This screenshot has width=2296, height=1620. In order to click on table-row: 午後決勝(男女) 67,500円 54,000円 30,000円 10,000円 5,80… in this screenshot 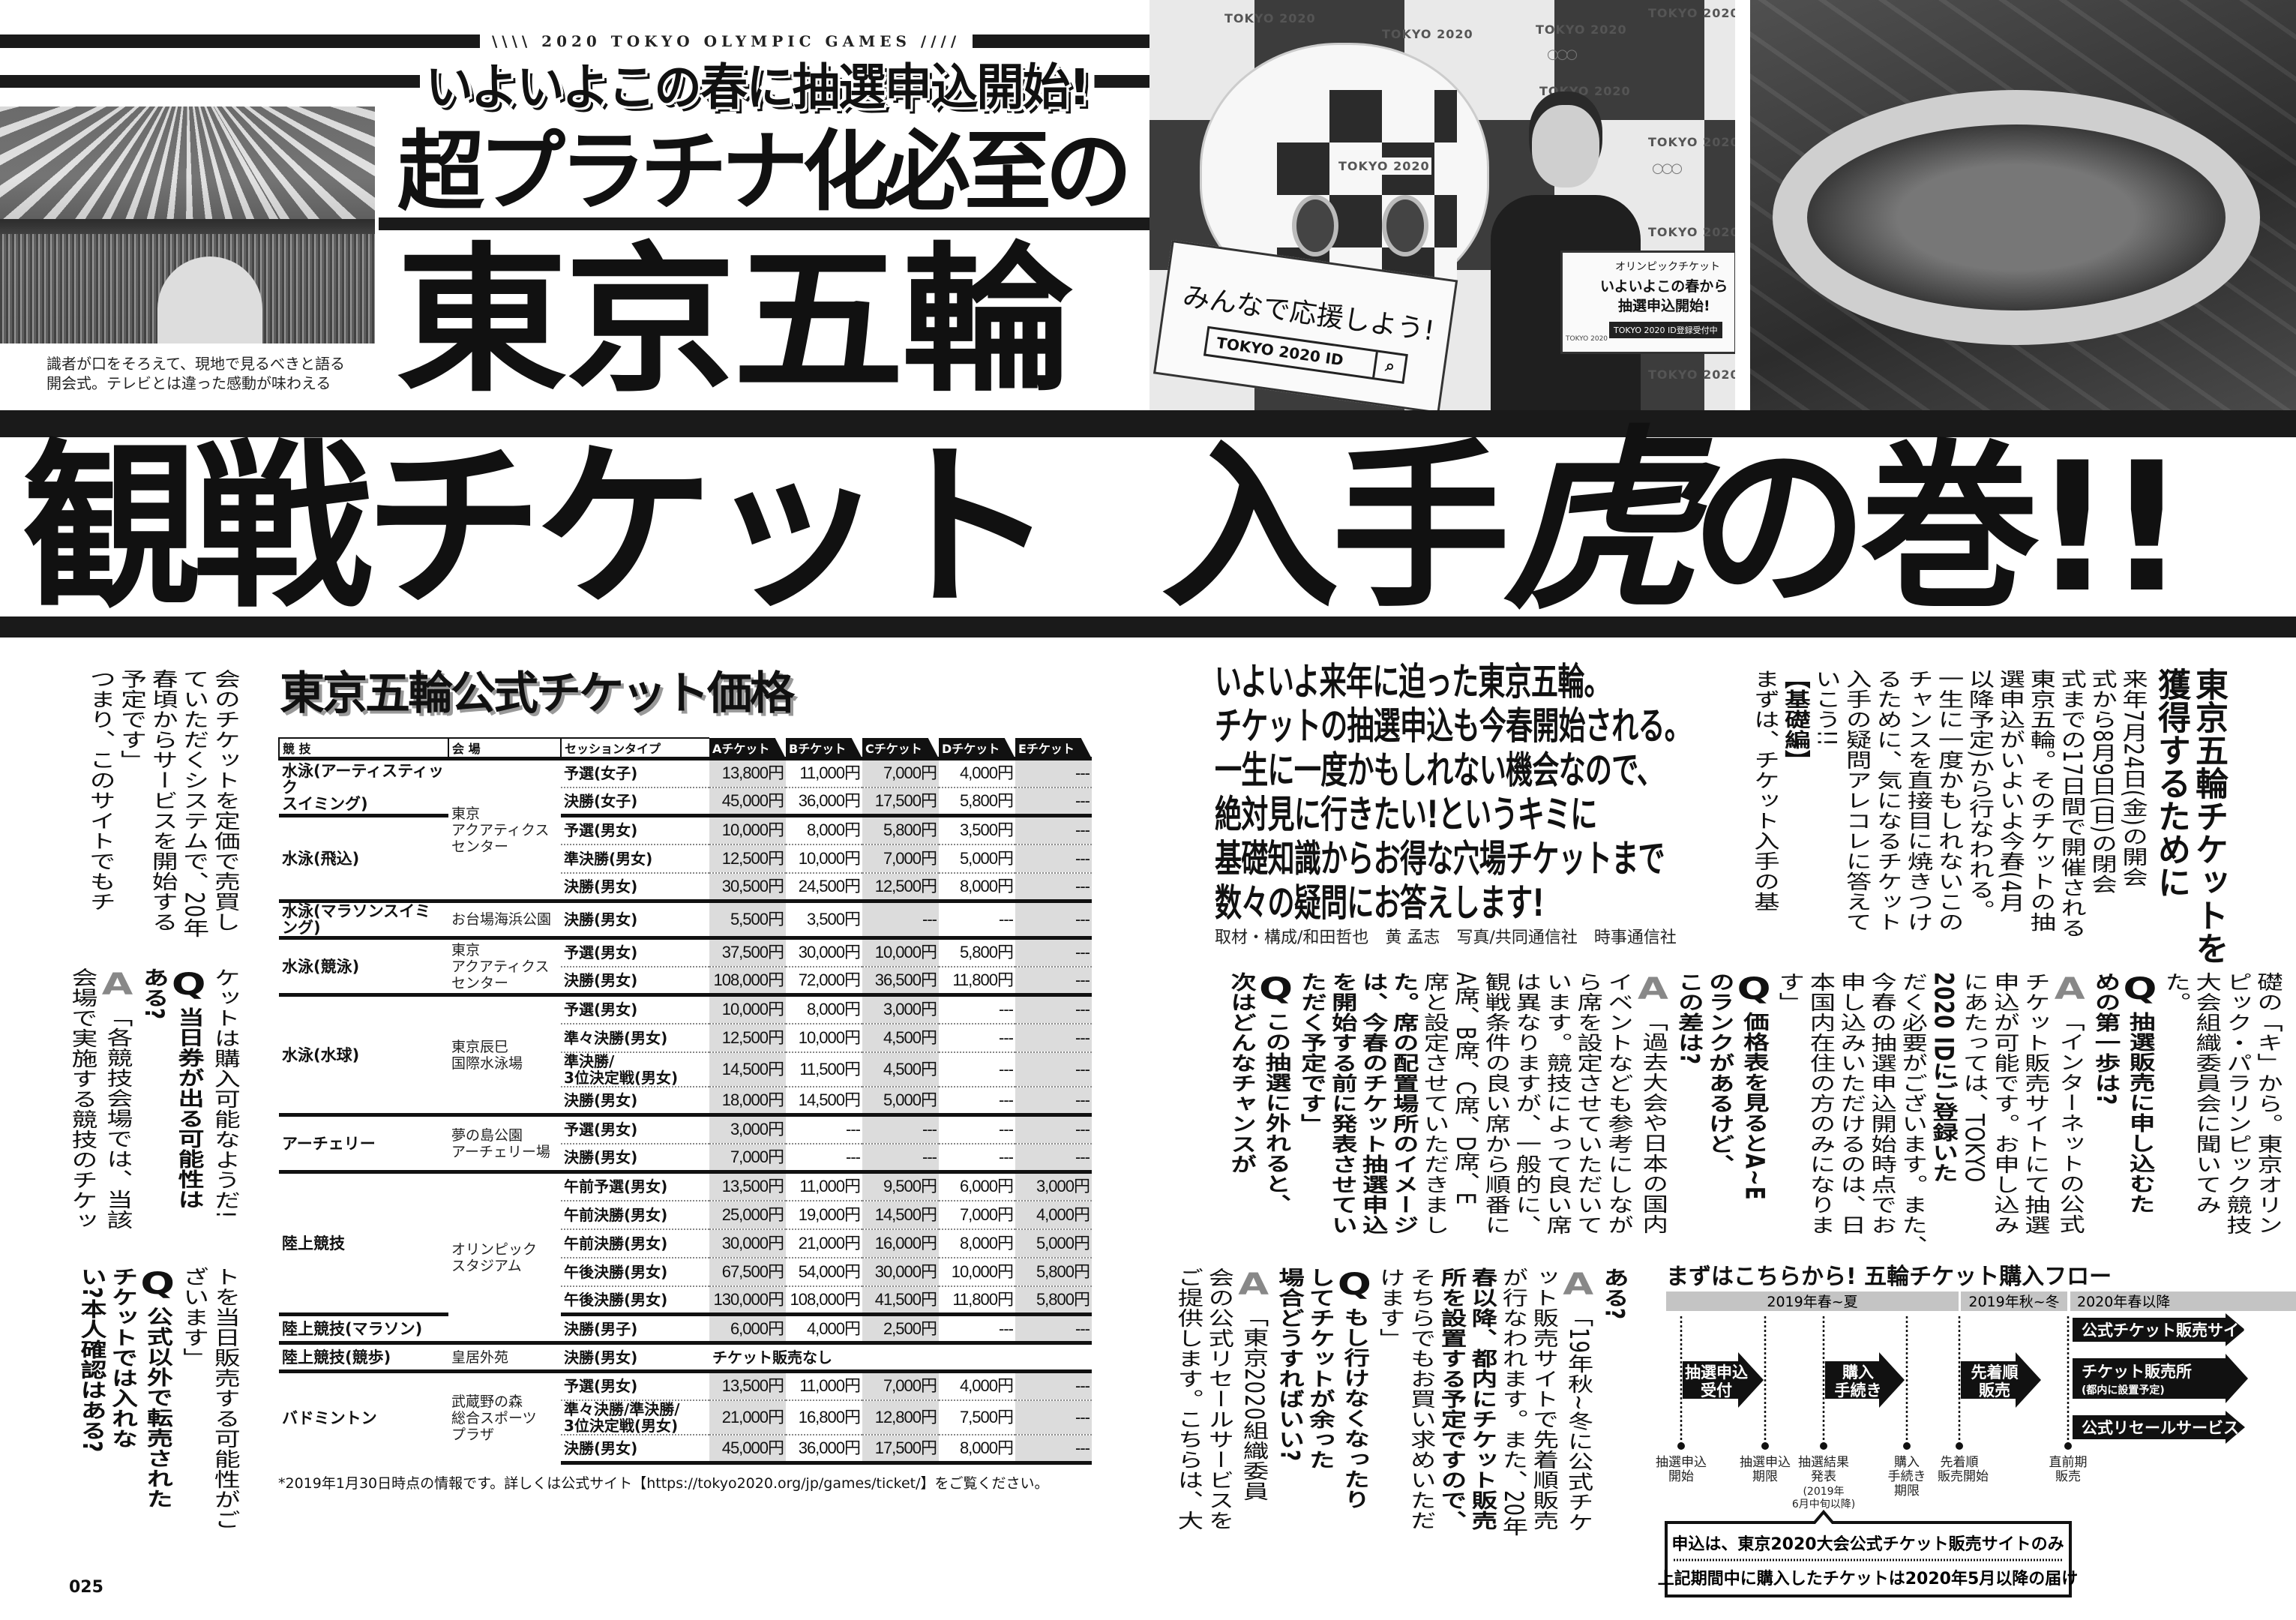, I will do `click(685, 1272)`.